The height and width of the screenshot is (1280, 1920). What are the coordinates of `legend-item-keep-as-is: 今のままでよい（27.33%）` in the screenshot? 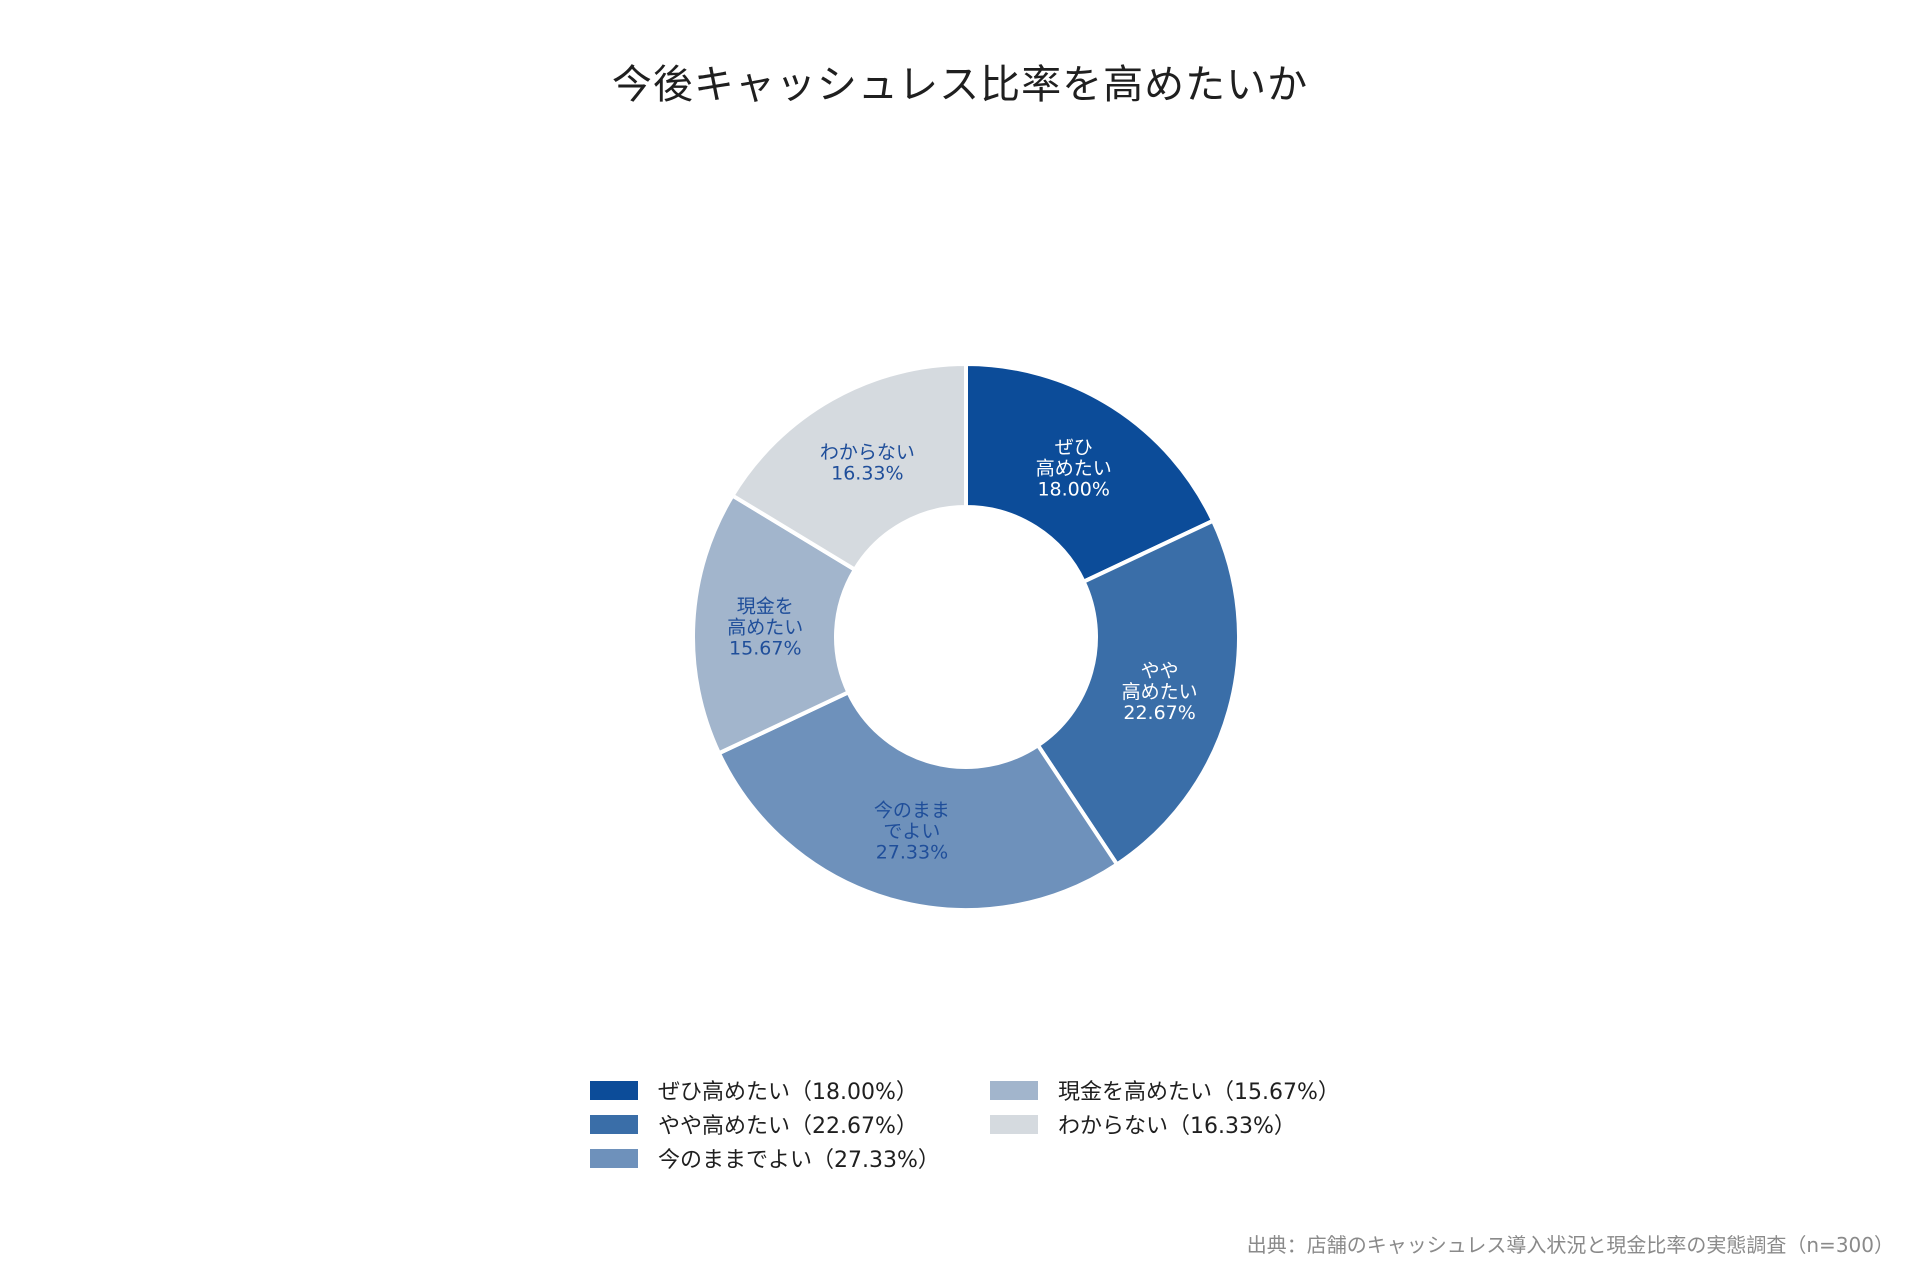 It's located at (790, 1158).